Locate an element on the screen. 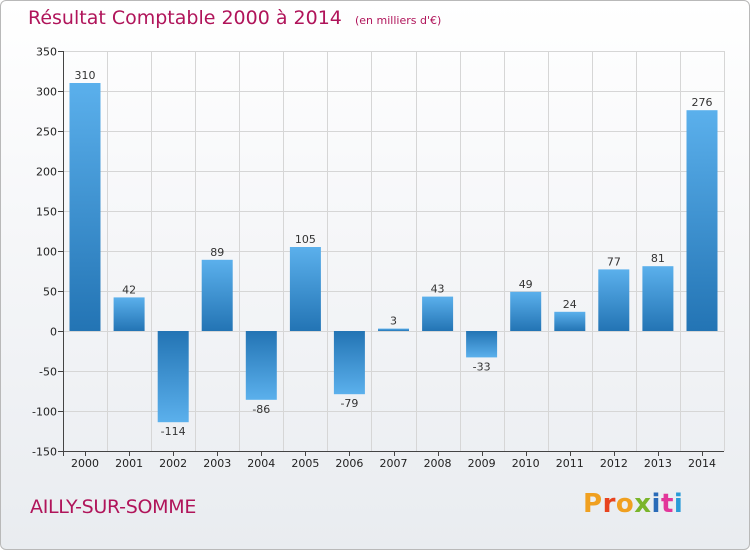 The height and width of the screenshot is (550, 750). bar-2004 is located at coordinates (261, 365).